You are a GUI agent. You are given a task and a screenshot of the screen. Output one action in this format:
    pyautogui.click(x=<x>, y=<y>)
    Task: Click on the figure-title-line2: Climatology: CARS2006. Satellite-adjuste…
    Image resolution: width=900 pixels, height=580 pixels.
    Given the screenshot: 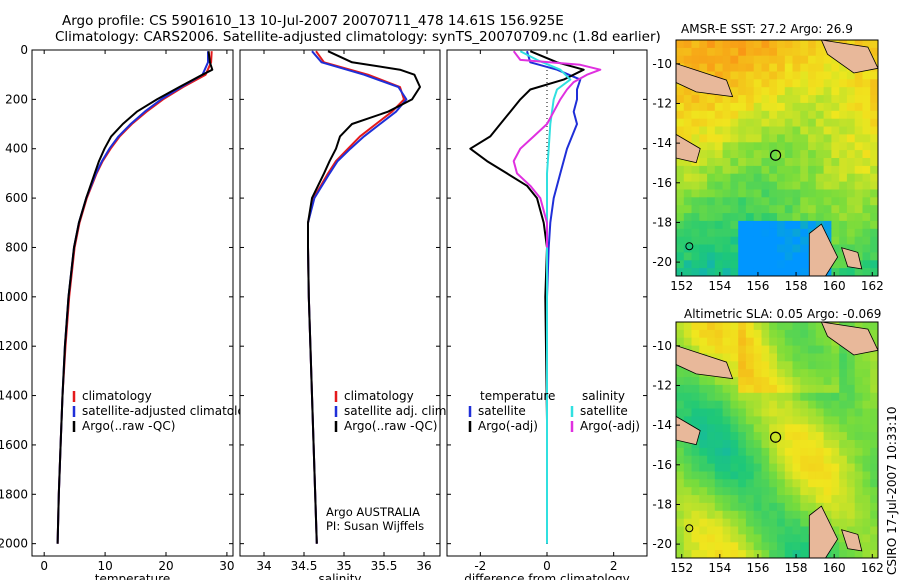 What is the action you would take?
    pyautogui.click(x=358, y=37)
    